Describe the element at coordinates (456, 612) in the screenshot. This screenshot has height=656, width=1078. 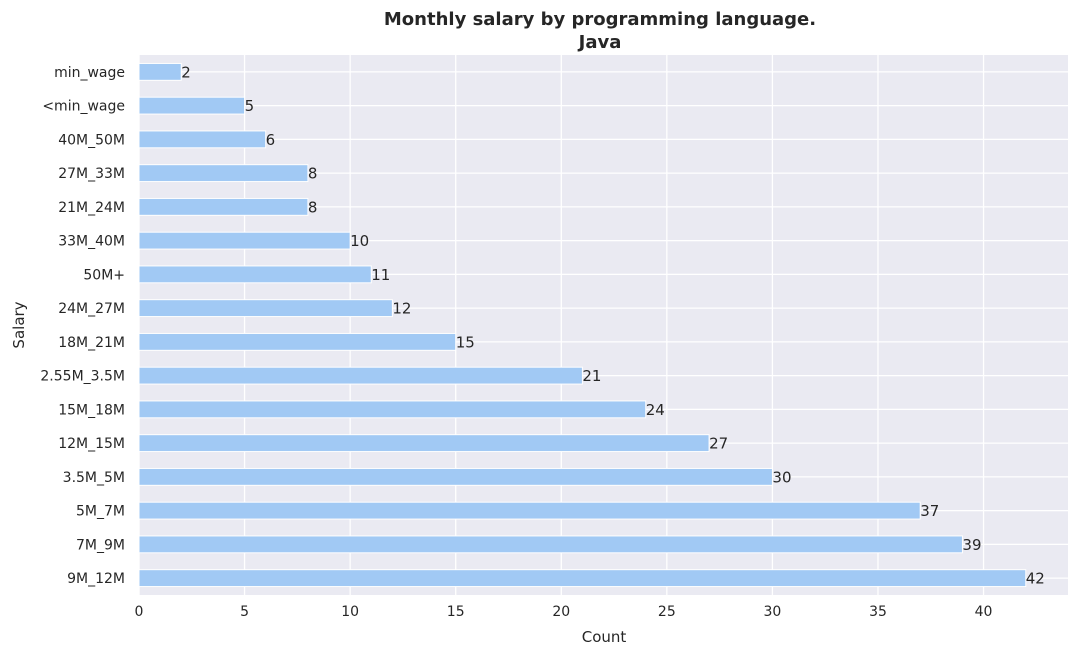
I see `x-tick-label: 15` at that location.